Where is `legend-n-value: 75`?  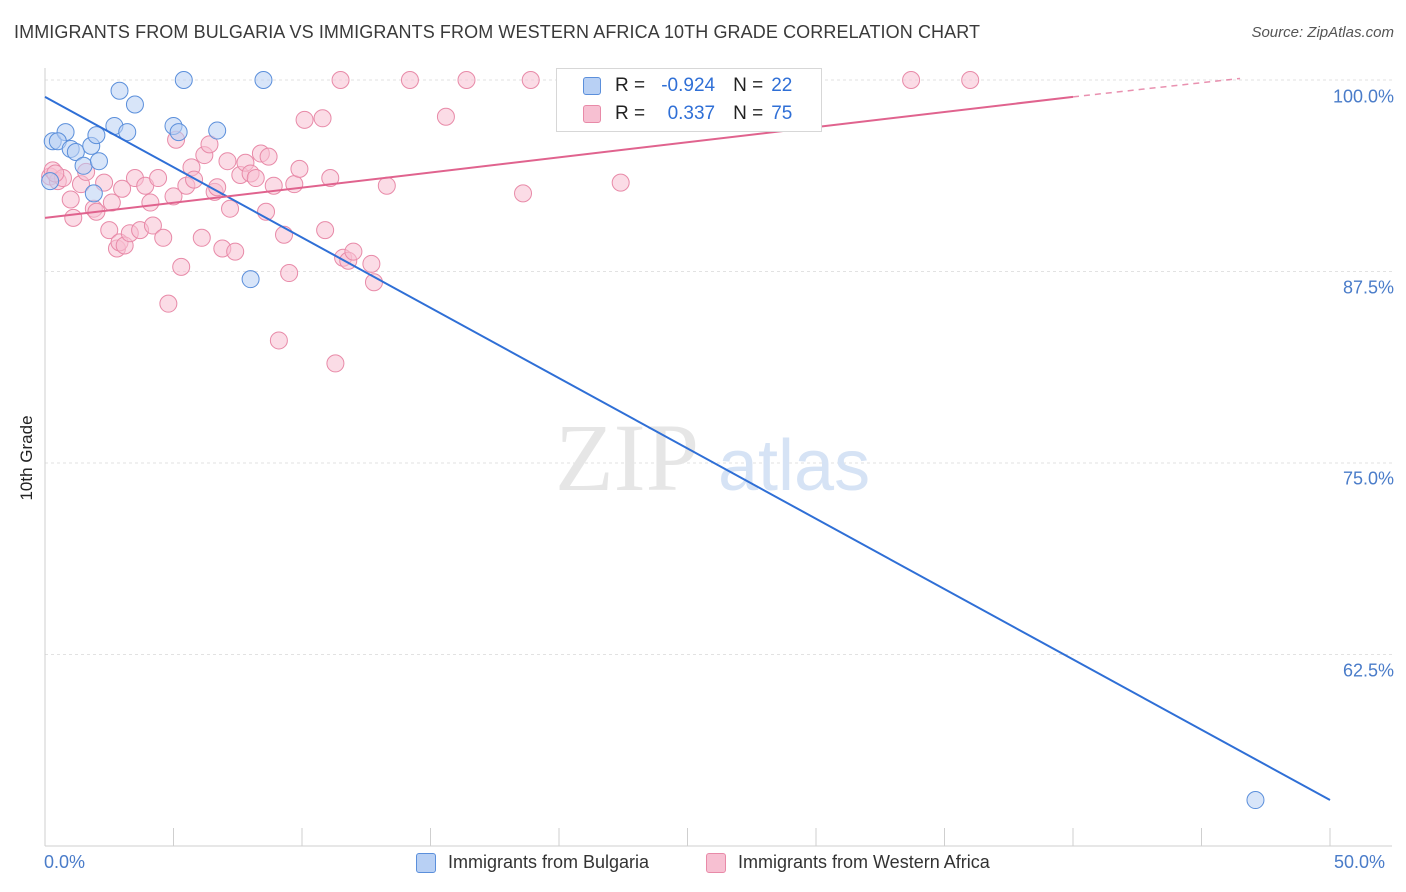
legend-n-value: 75 is located at coordinates (782, 113).